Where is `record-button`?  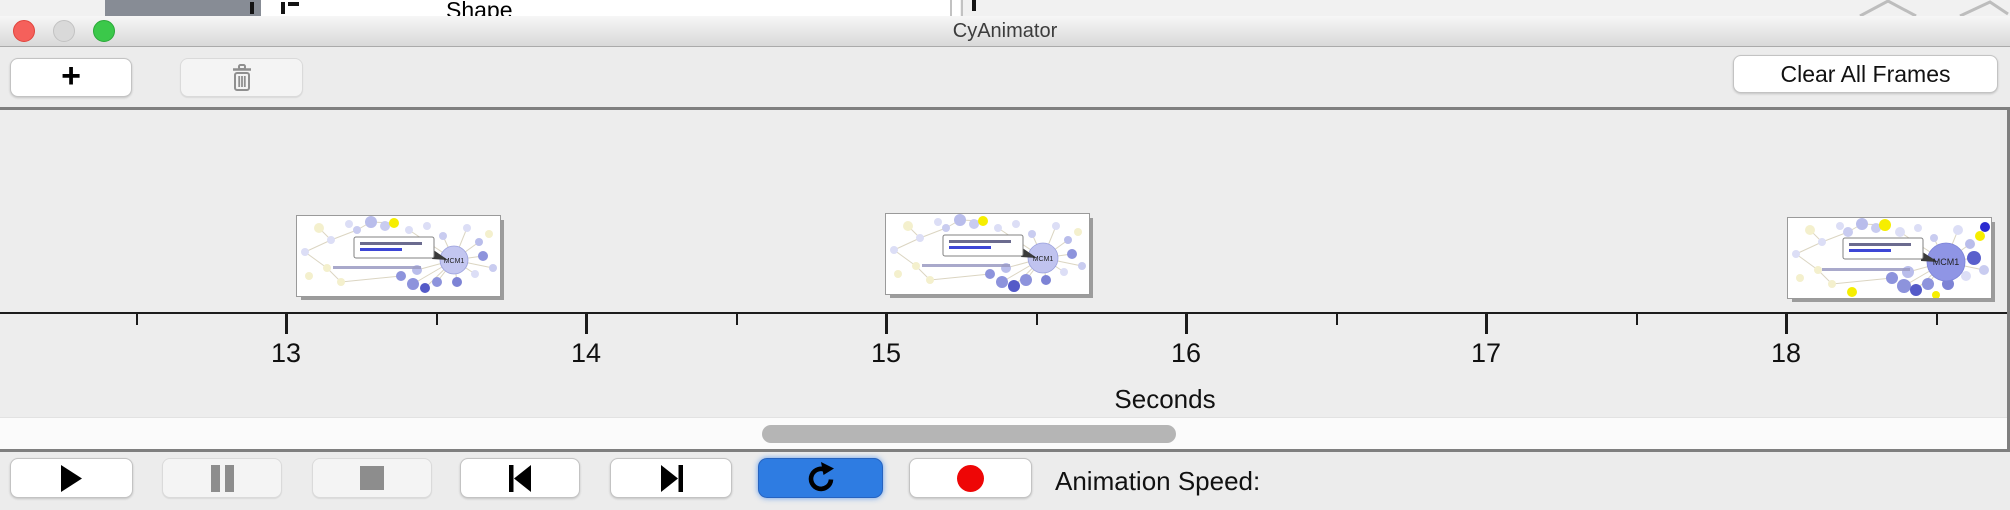
record-button is located at coordinates (970, 478).